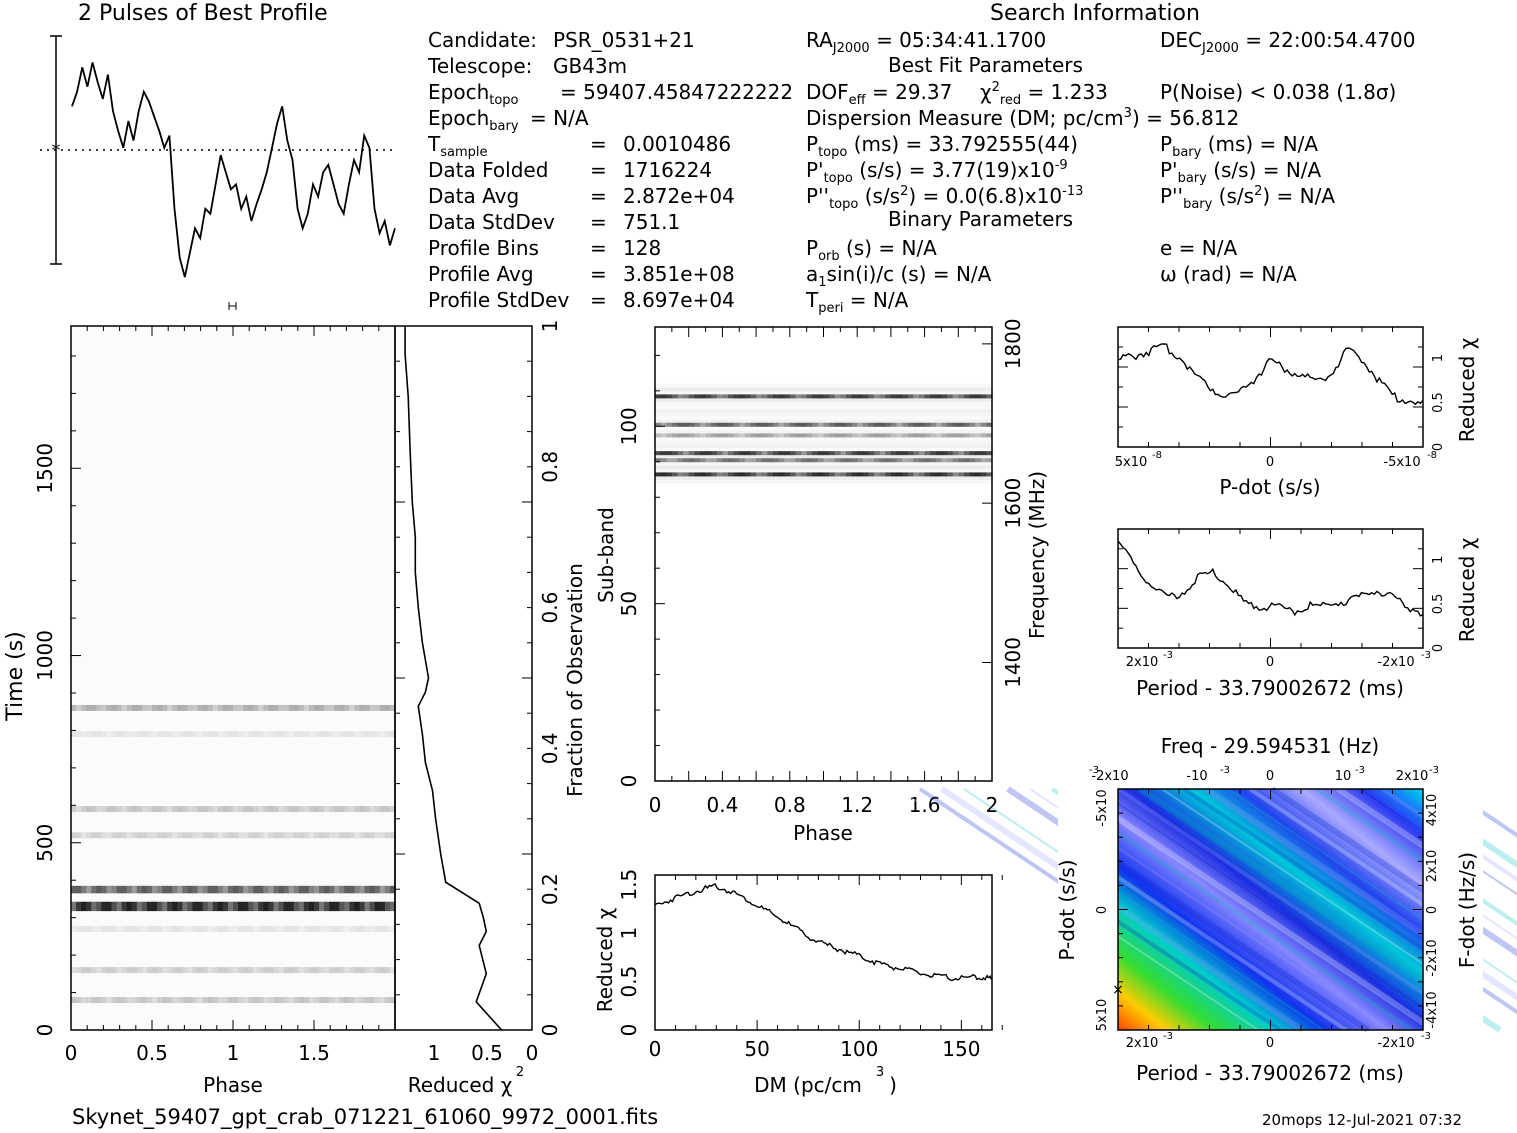 The image size is (1517, 1133). I want to click on info-eq: =, so click(598, 170).